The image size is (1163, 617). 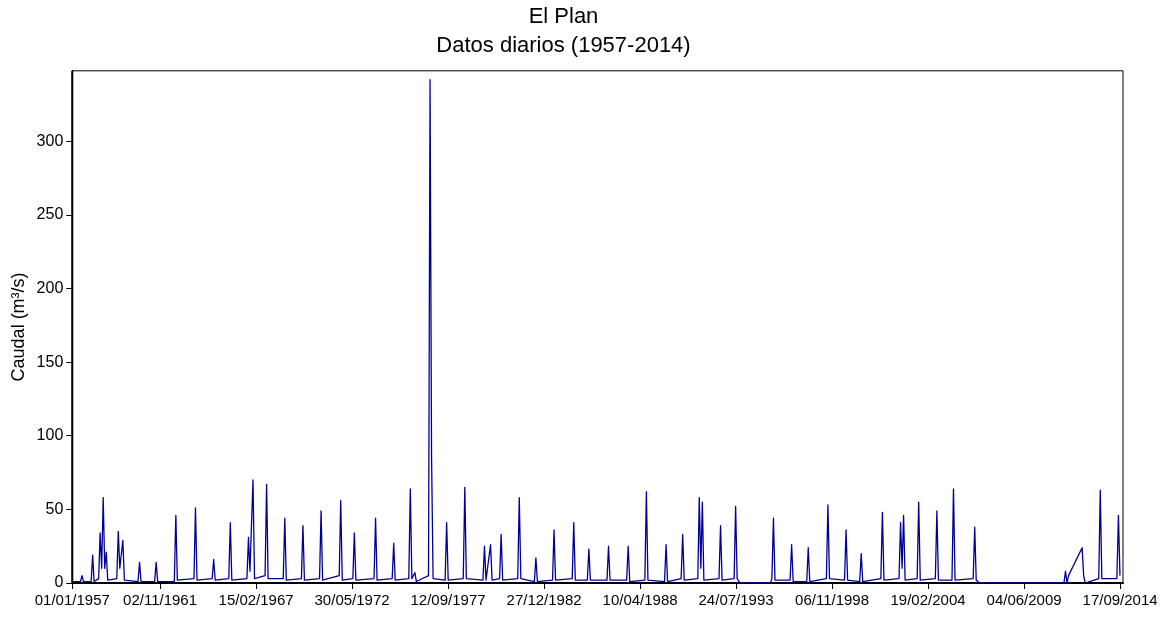 What do you see at coordinates (563, 16) in the screenshot?
I see `chart-title: El Plan` at bounding box center [563, 16].